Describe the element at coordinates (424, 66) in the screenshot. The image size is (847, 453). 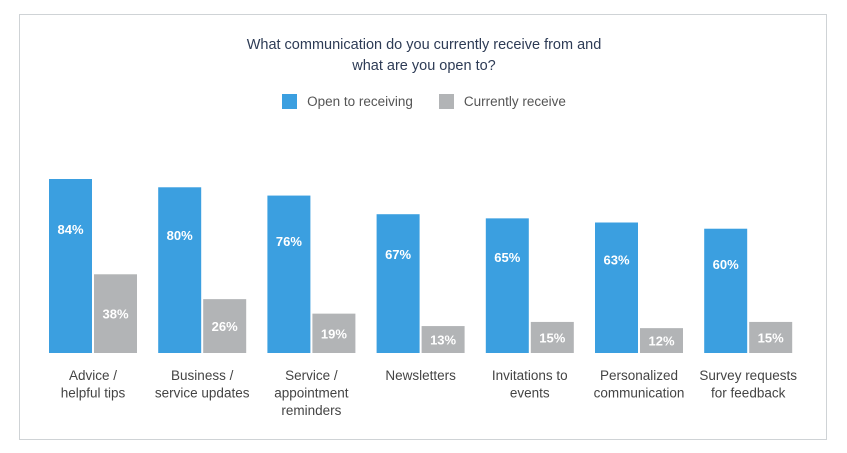
I see `chart-title-line-2: what are you open to?` at that location.